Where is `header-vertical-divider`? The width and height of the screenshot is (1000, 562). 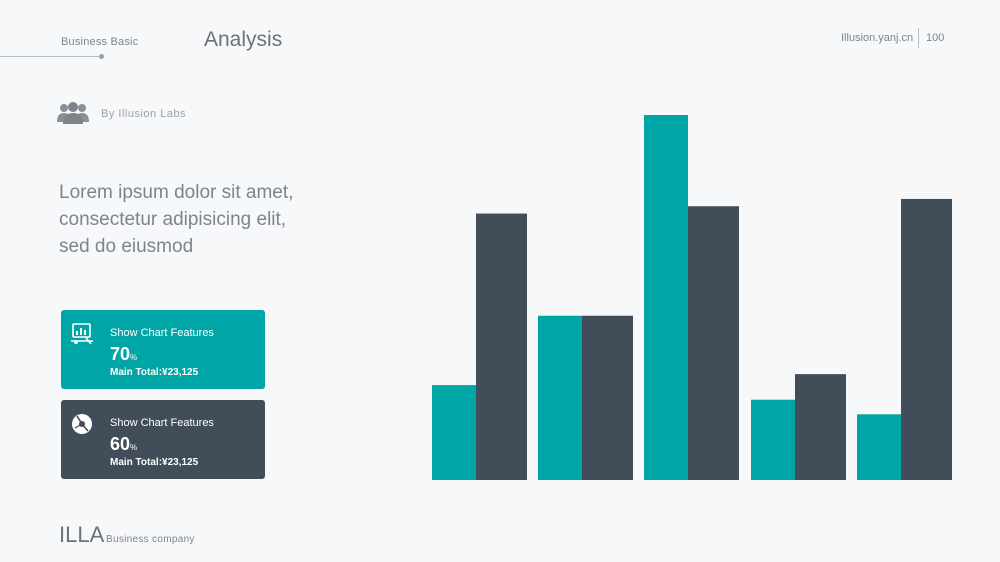 header-vertical-divider is located at coordinates (918, 38).